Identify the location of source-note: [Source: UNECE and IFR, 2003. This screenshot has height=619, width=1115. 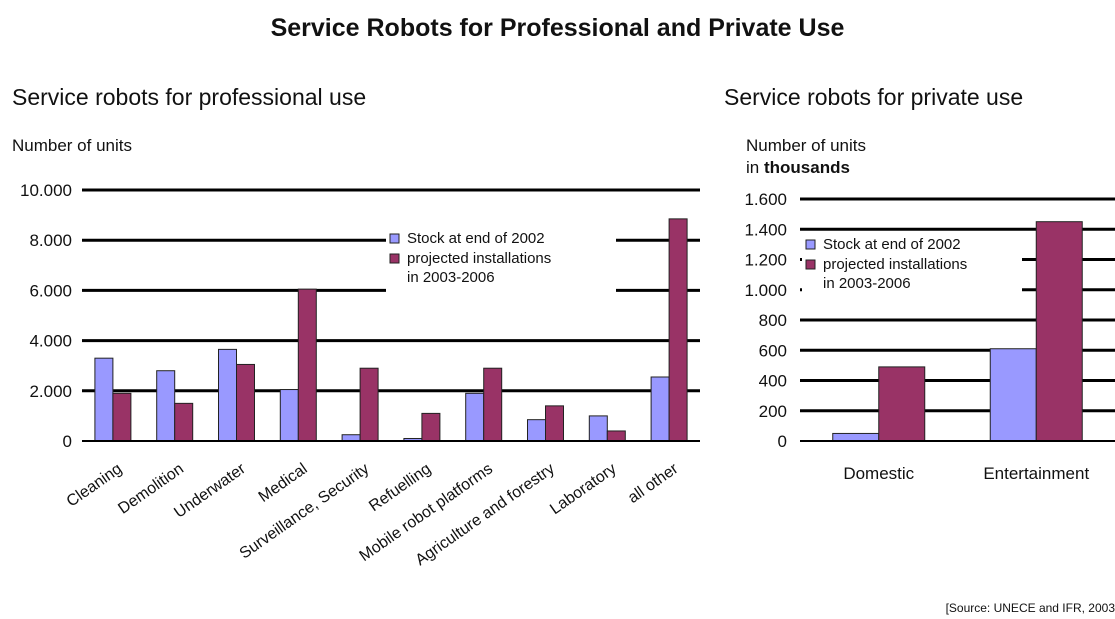
(1030, 608).